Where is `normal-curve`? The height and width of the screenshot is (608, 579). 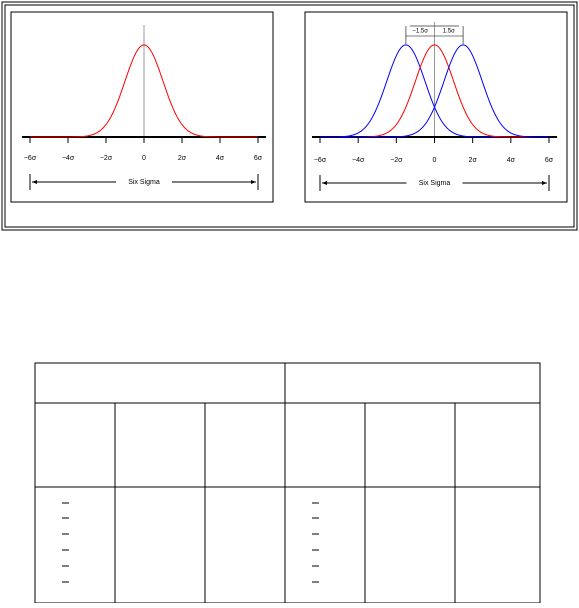
normal-curve is located at coordinates (144, 91).